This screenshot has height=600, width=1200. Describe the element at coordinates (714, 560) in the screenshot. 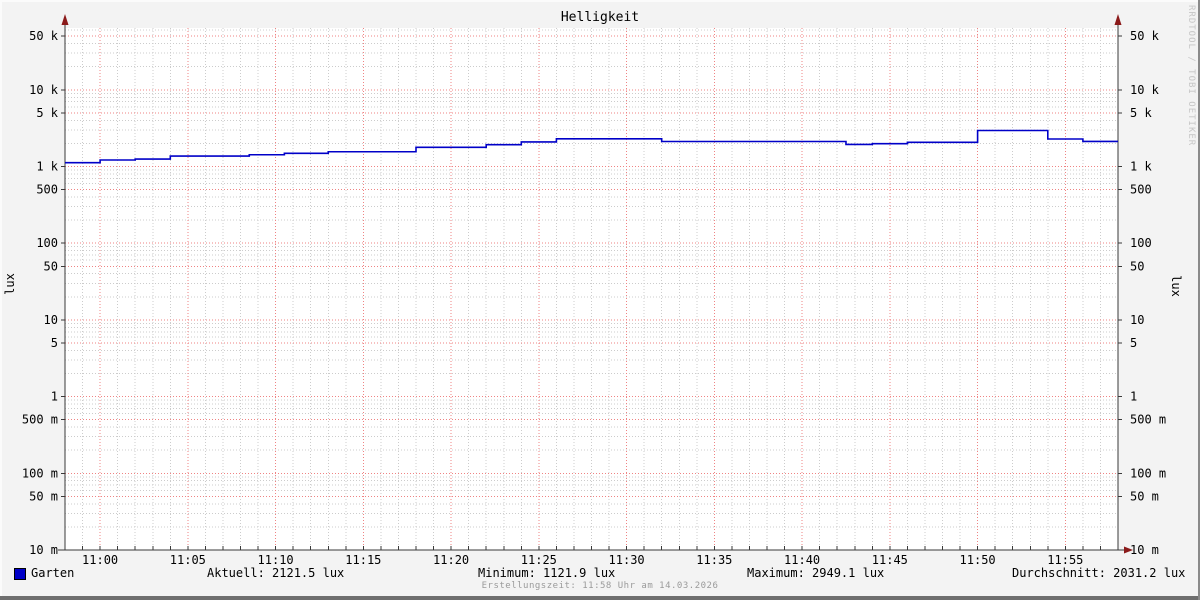

I see `svg-text: 11:35` at that location.